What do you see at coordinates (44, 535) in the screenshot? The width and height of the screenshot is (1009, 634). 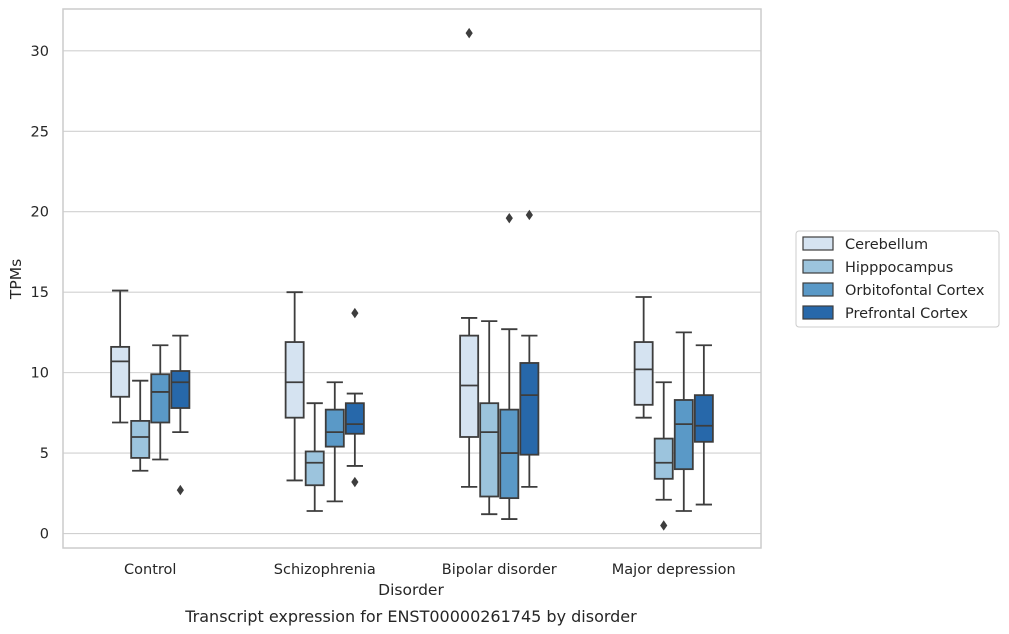 I see `y-tick-label: 0` at bounding box center [44, 535].